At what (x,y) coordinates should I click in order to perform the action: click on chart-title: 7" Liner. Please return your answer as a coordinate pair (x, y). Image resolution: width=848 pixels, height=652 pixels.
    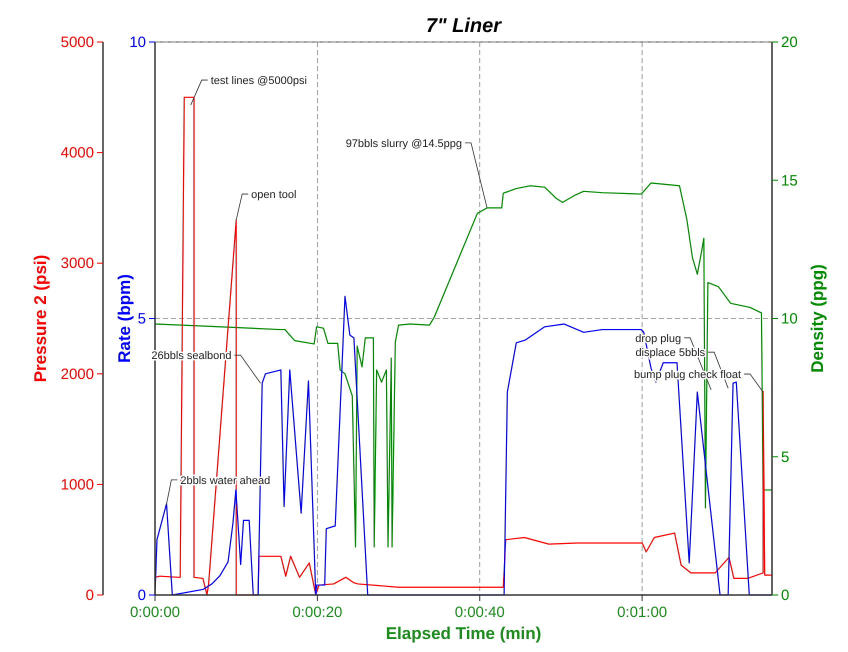
    Looking at the image, I should click on (464, 26).